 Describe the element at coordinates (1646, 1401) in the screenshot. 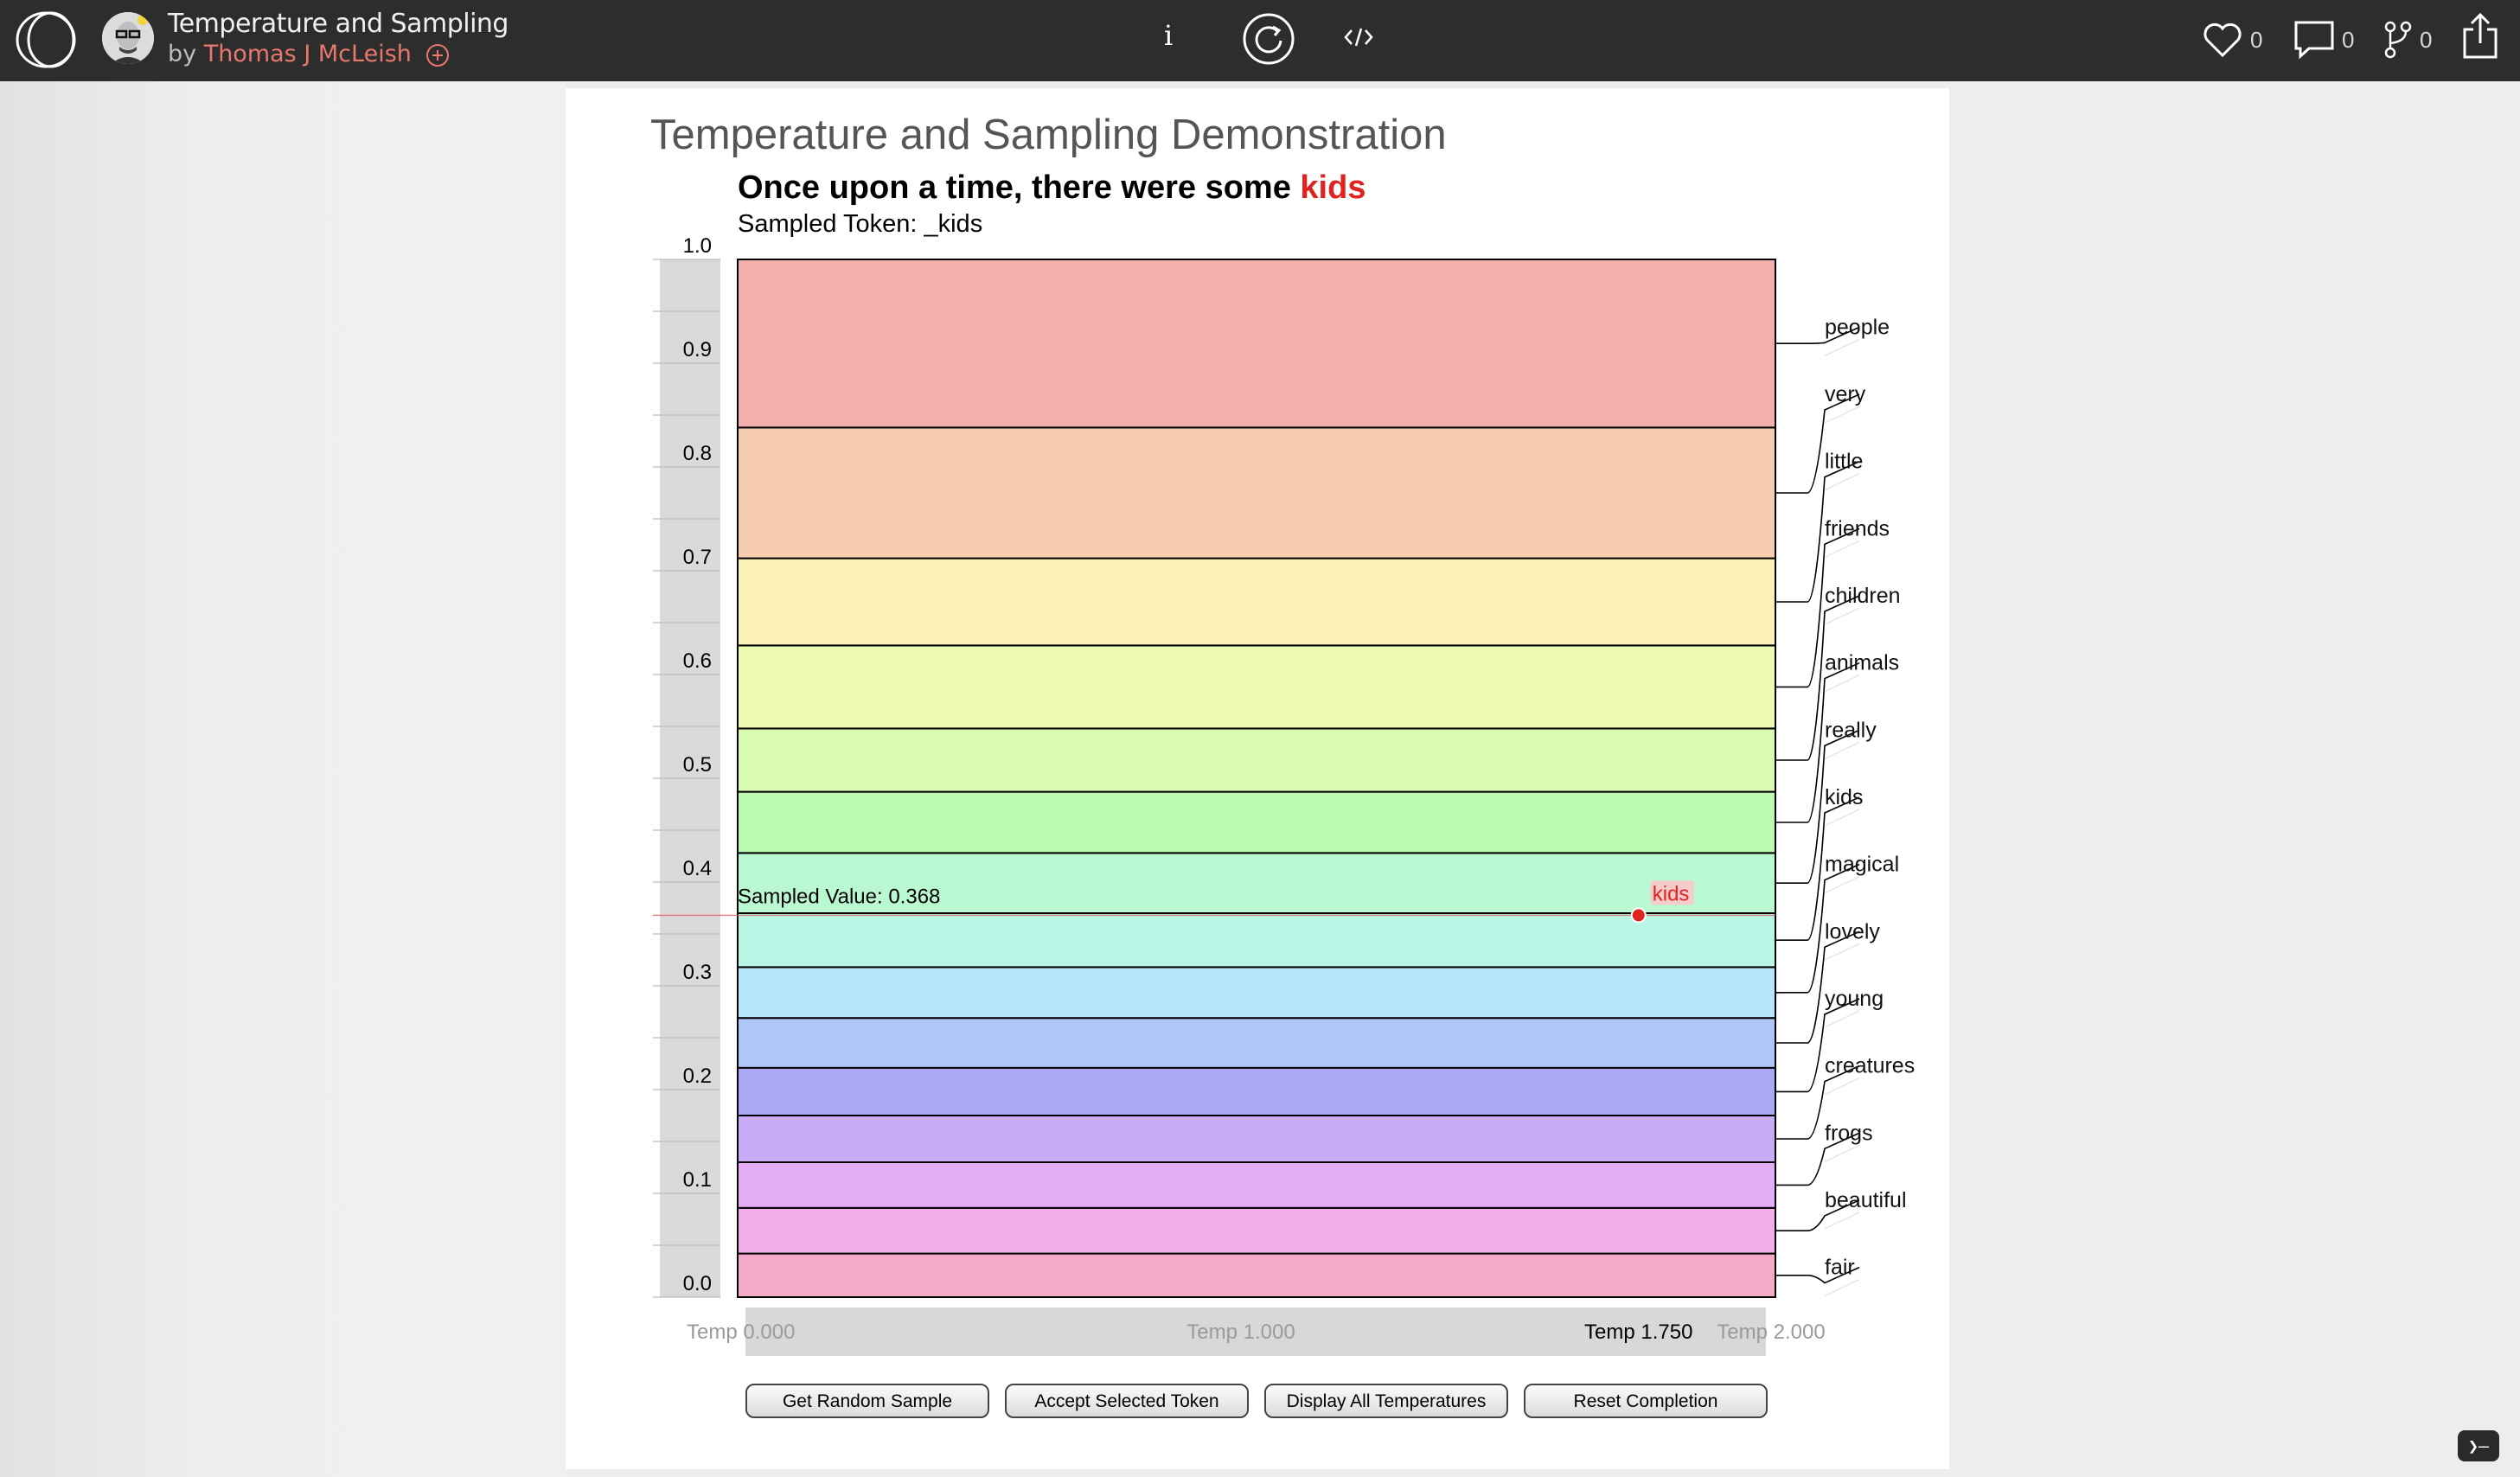

I see `reset-completion-button: Reset Completion` at that location.